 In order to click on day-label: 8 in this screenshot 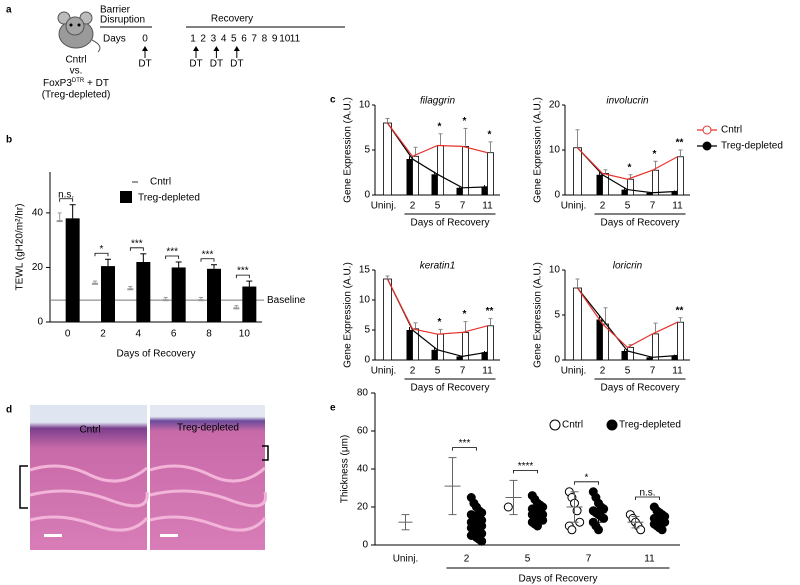, I will do `click(265, 39)`.